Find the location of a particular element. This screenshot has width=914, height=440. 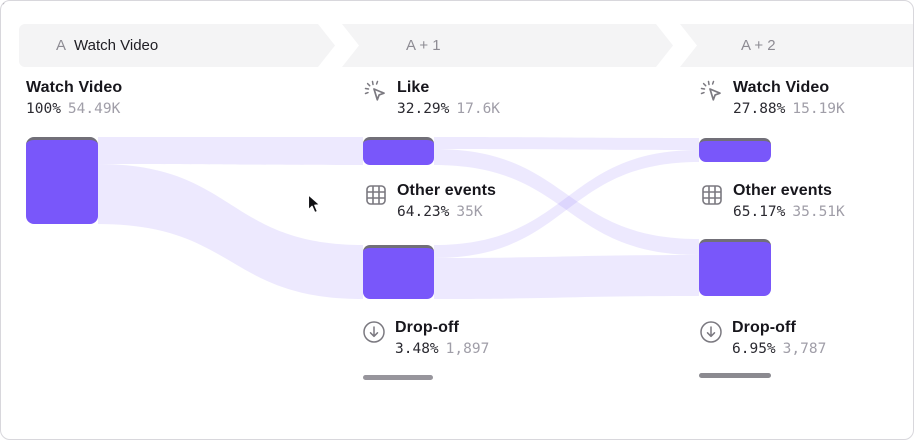

event-percent: 32.29% is located at coordinates (423, 109).